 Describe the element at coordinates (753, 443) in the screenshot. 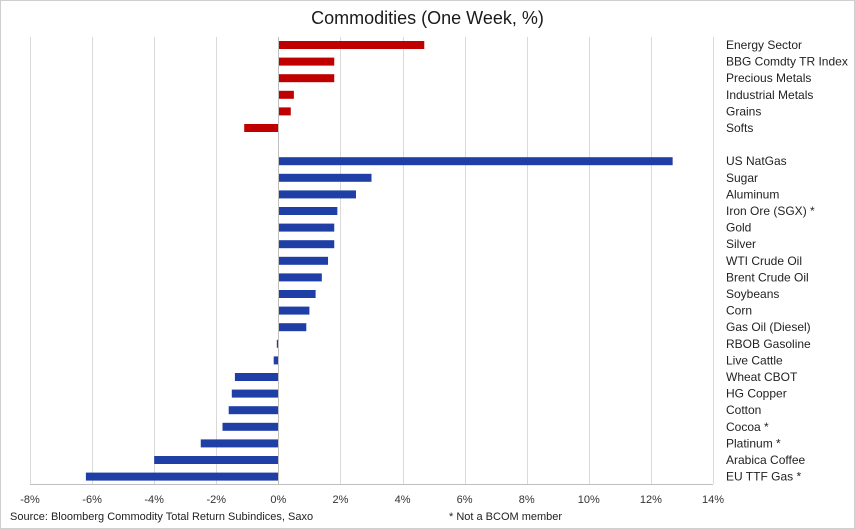

I see `category-label: Platinum *` at that location.